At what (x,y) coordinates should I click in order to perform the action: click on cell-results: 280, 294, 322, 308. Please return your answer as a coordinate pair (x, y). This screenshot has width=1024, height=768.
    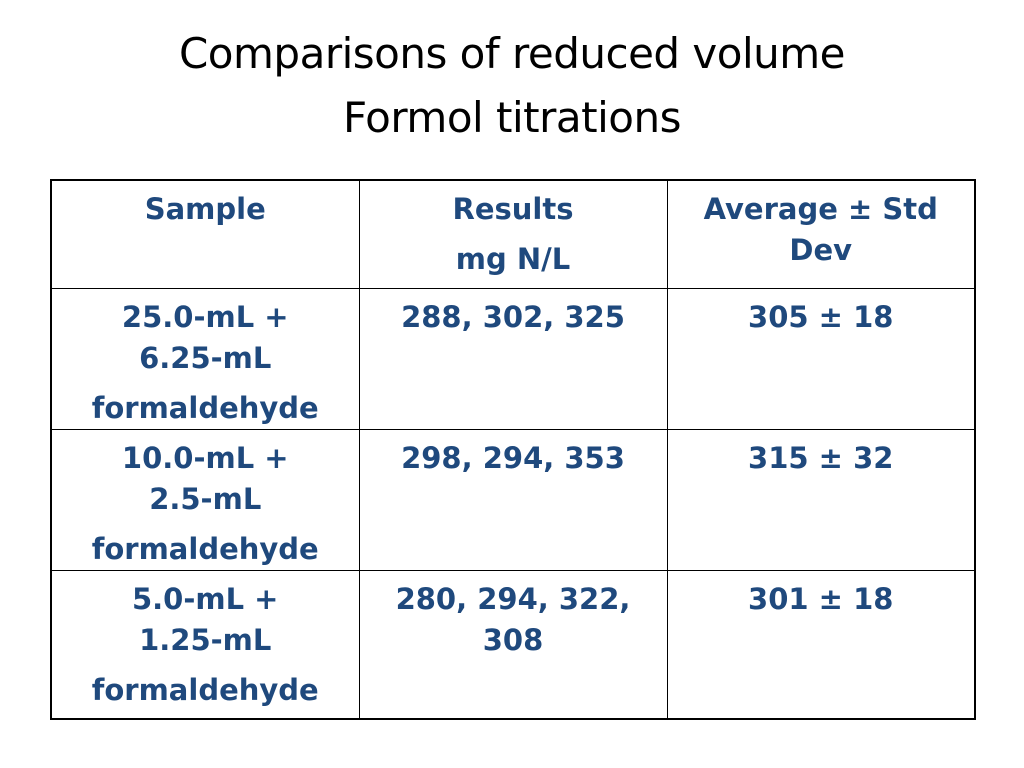
    Looking at the image, I should click on (513, 644).